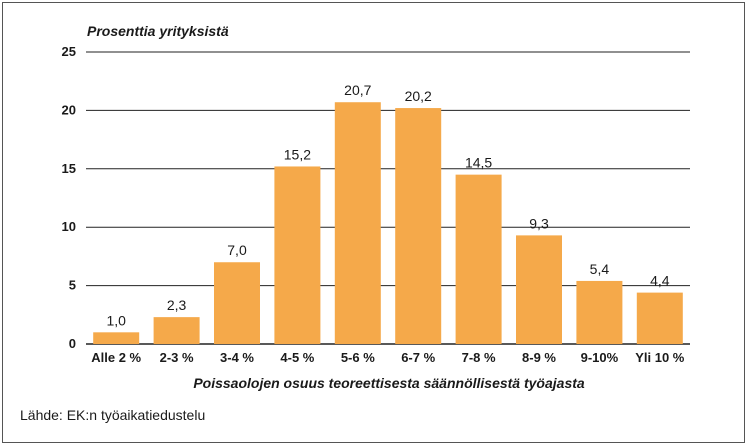  Describe the element at coordinates (237, 250) in the screenshot. I see `value-label: 7,0` at that location.